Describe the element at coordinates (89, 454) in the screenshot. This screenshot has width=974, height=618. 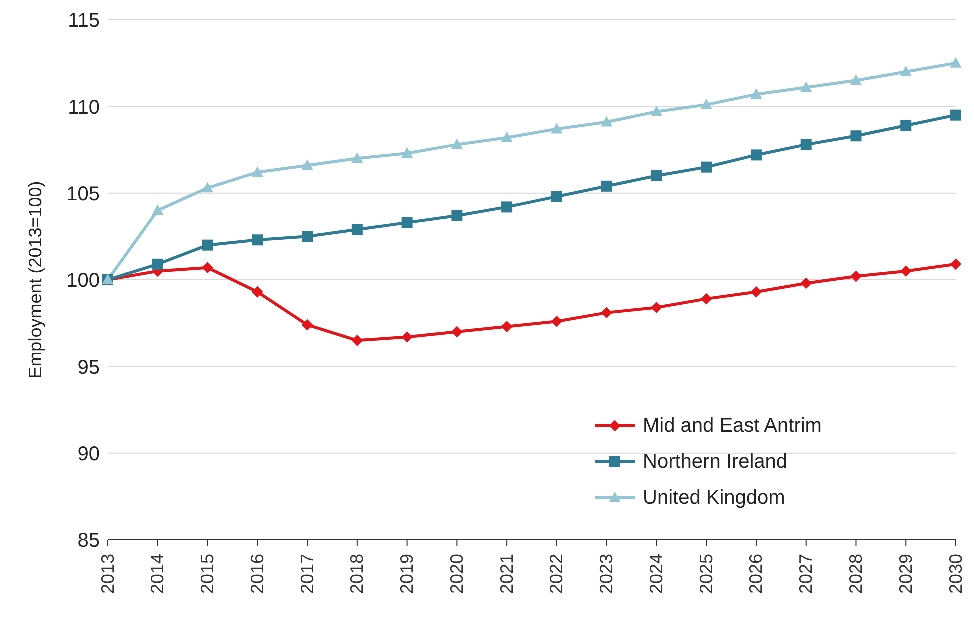
I see `y-tick-label: 90` at that location.